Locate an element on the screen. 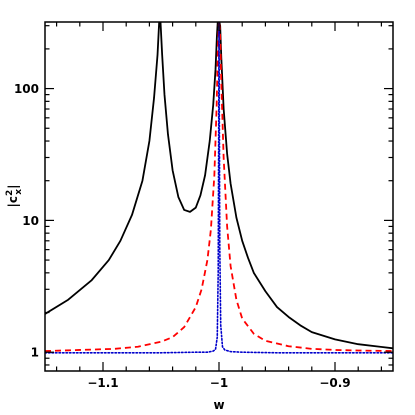 The width and height of the screenshot is (415, 415). x-tick-label: −1 is located at coordinates (219, 383).